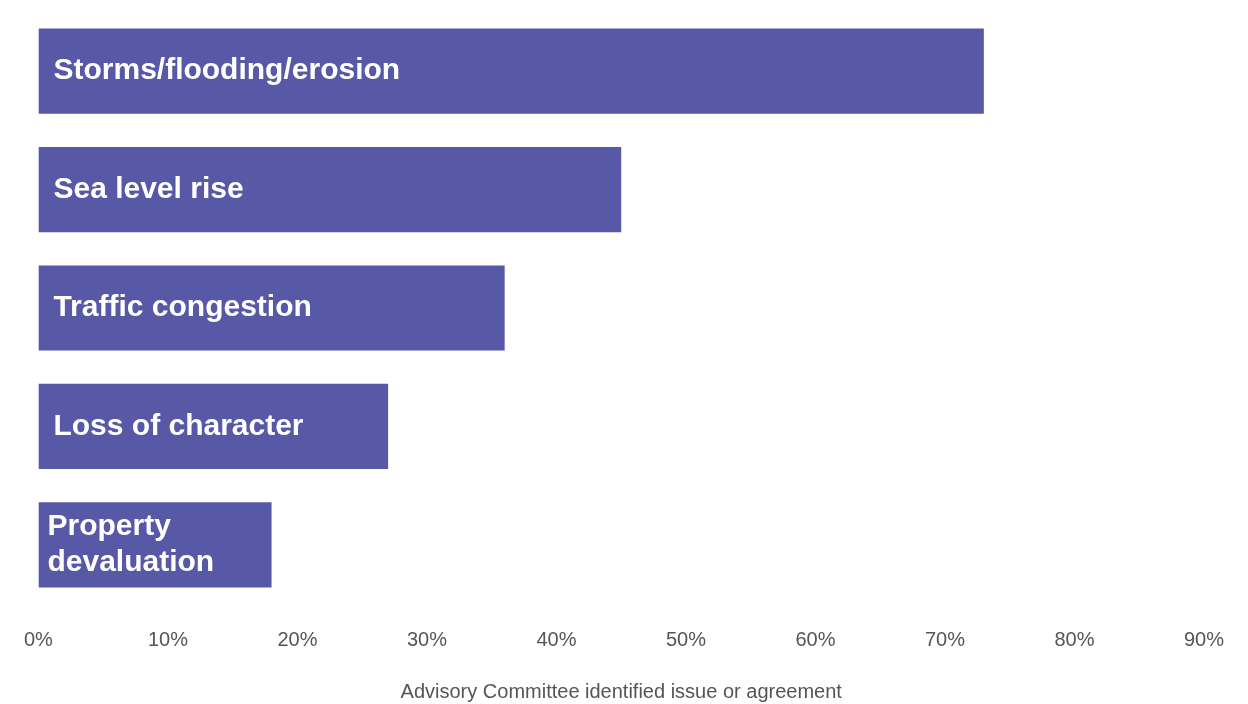 This screenshot has width=1248, height=704. What do you see at coordinates (148, 187) in the screenshot?
I see `y-tick-label: Sea level rise` at bounding box center [148, 187].